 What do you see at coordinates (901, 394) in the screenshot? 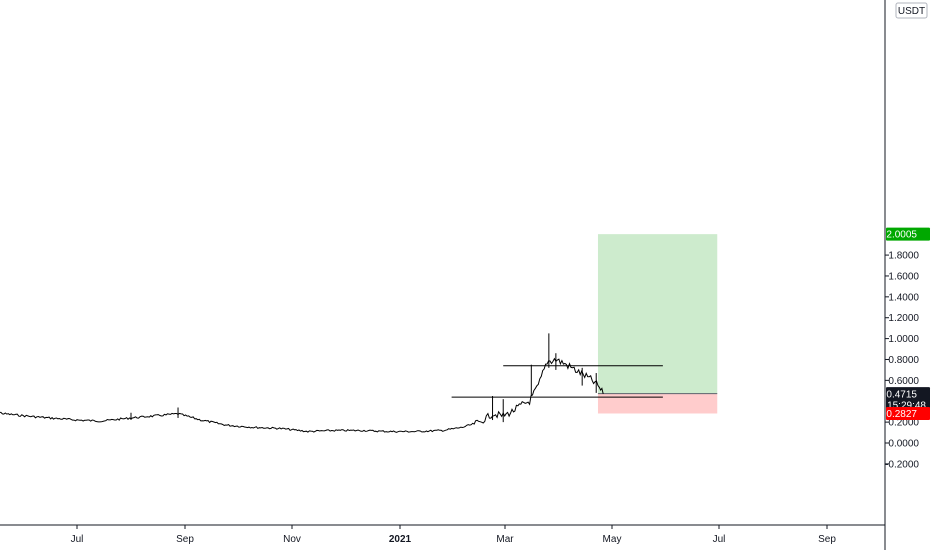
I see `price-marker-label: 0.4715` at bounding box center [901, 394].